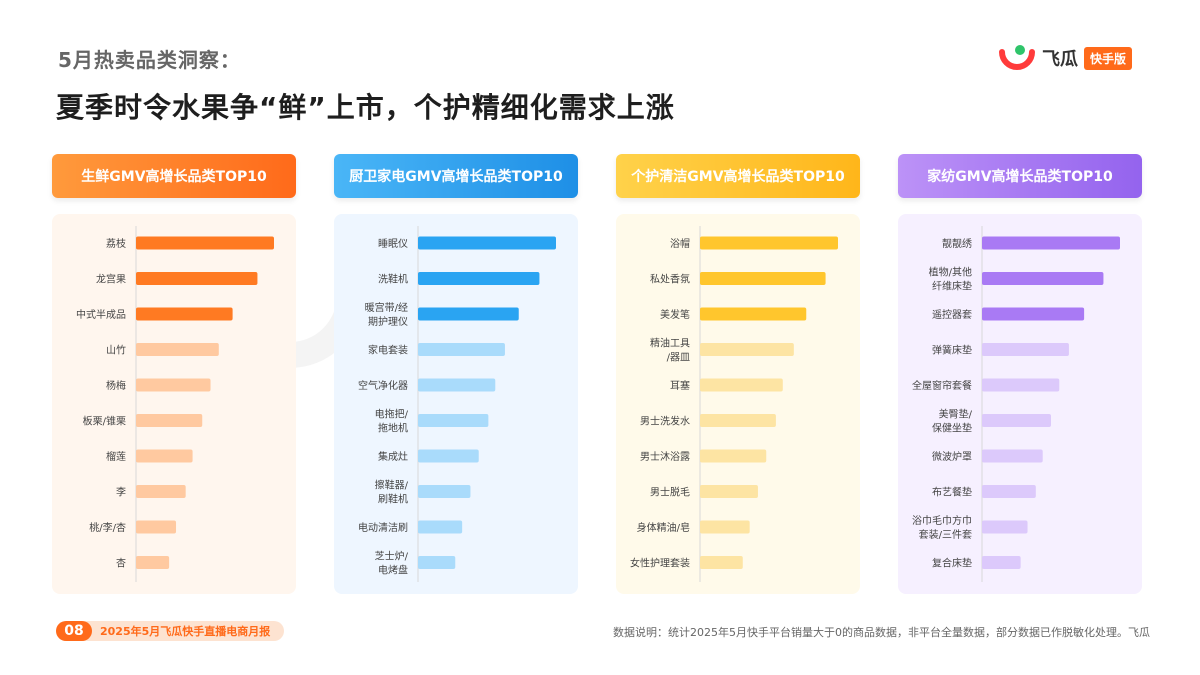 Image resolution: width=1200 pixels, height=675 pixels. What do you see at coordinates (957, 243) in the screenshot?
I see `category-label: 靓靓绣` at bounding box center [957, 243].